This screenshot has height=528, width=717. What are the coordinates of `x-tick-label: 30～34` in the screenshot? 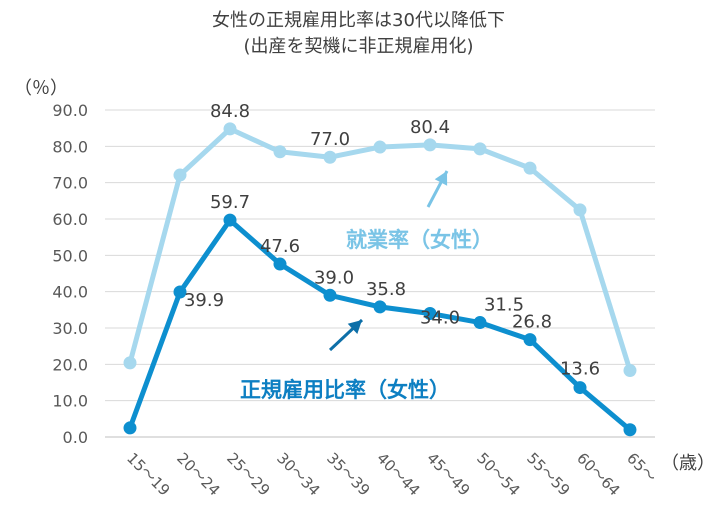 It's located at (298, 474).